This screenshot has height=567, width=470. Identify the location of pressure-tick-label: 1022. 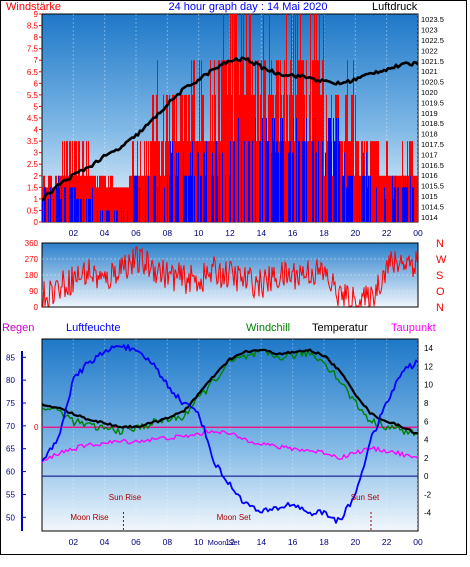
(429, 50).